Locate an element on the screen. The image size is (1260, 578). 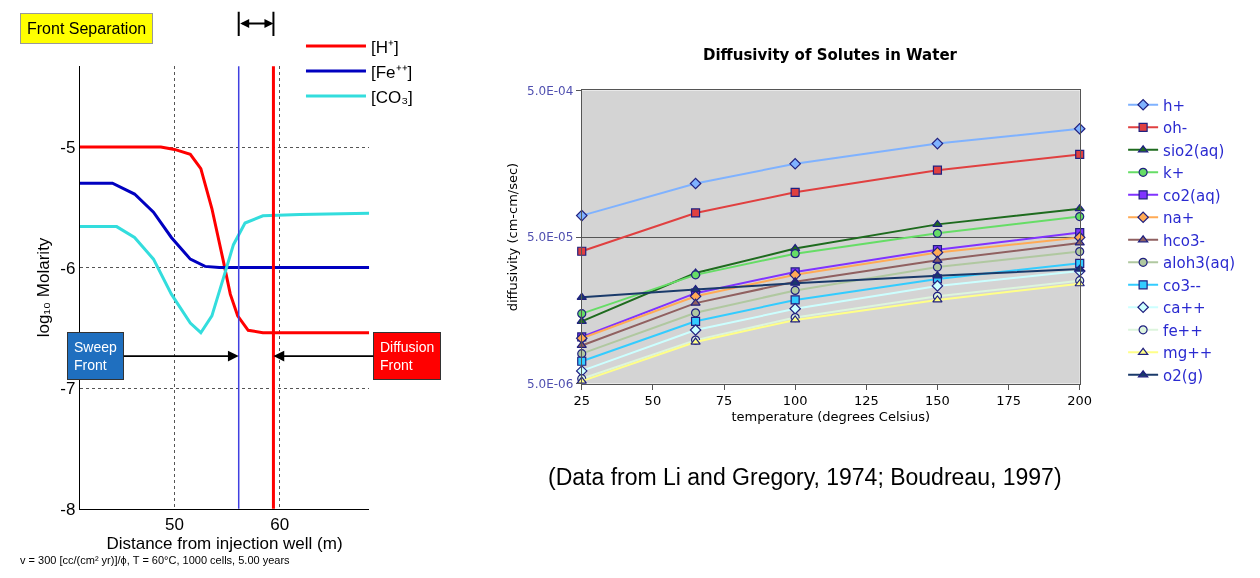
x-tick-label: 175 is located at coordinates (1008, 401).